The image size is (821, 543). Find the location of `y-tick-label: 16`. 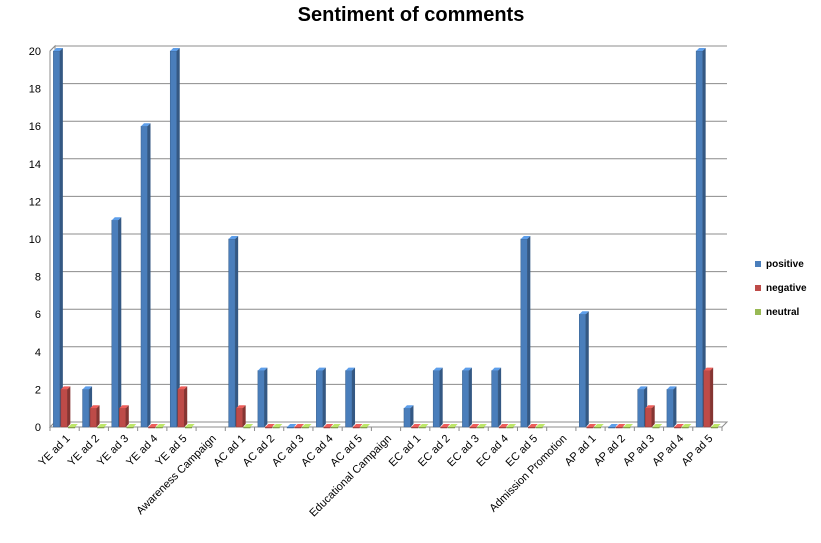

y-tick-label: 16 is located at coordinates (35, 127).